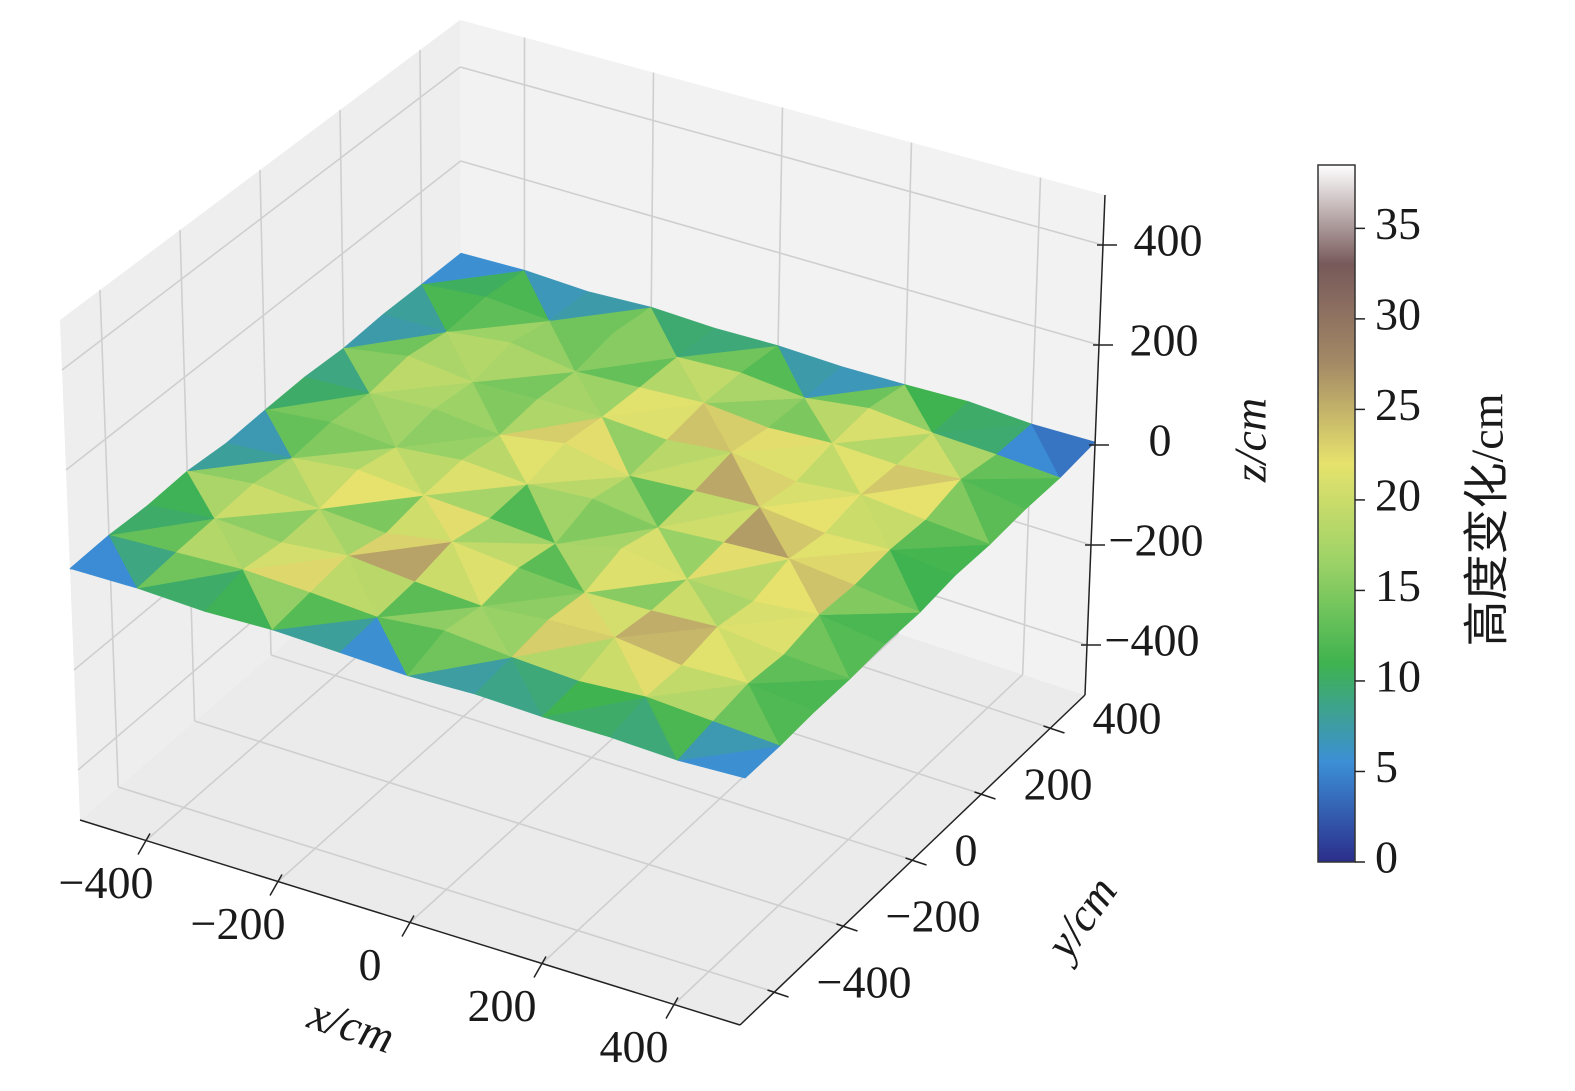 The width and height of the screenshot is (1575, 1091). I want to click on z-axis-label: z/cm, so click(1250, 440).